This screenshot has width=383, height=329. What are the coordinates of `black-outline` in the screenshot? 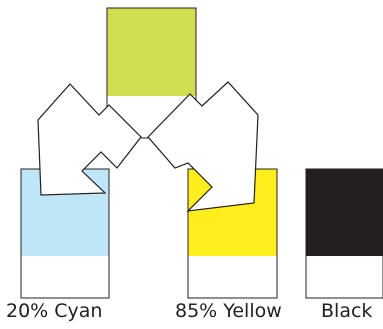 It's located at (344, 233).